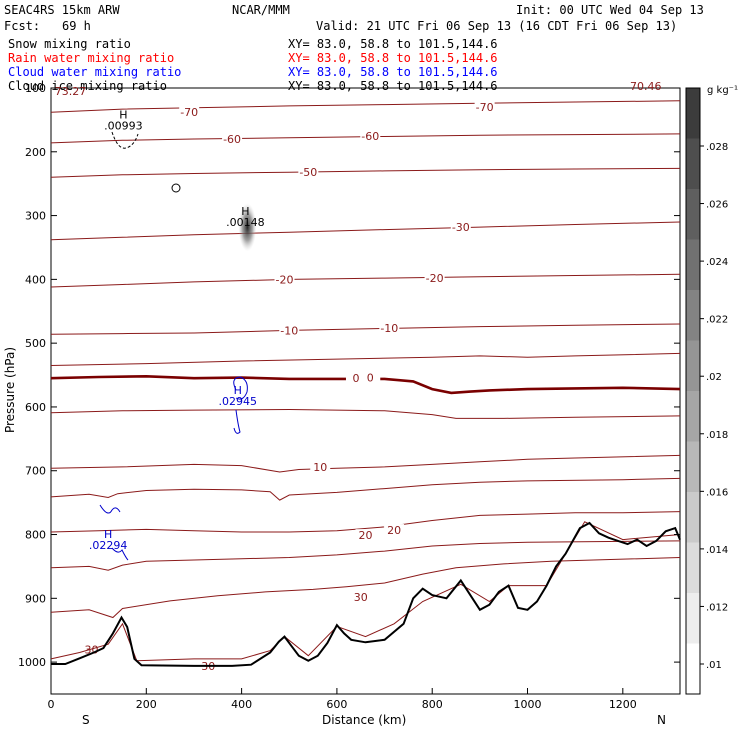  What do you see at coordinates (646, 86) in the screenshot?
I see `corner-value: 70.46` at bounding box center [646, 86].